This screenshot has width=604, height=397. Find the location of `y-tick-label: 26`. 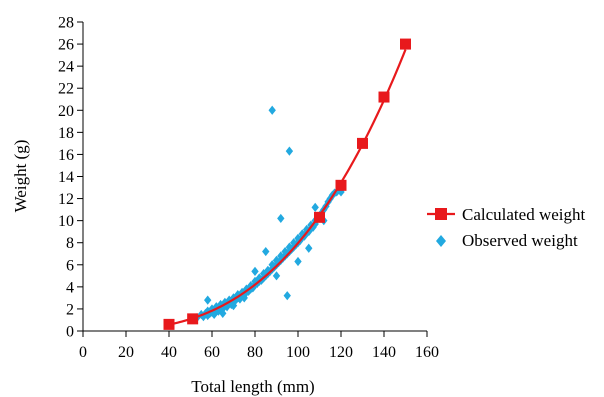

y-tick-label: 26 is located at coordinates (66, 45).